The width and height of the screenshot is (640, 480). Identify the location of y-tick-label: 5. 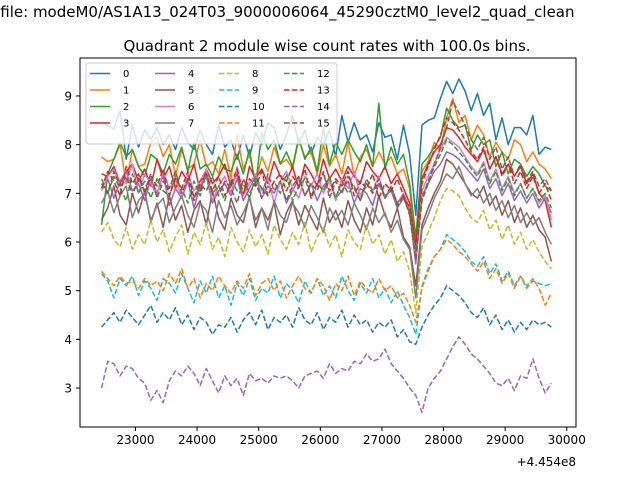
(68, 291).